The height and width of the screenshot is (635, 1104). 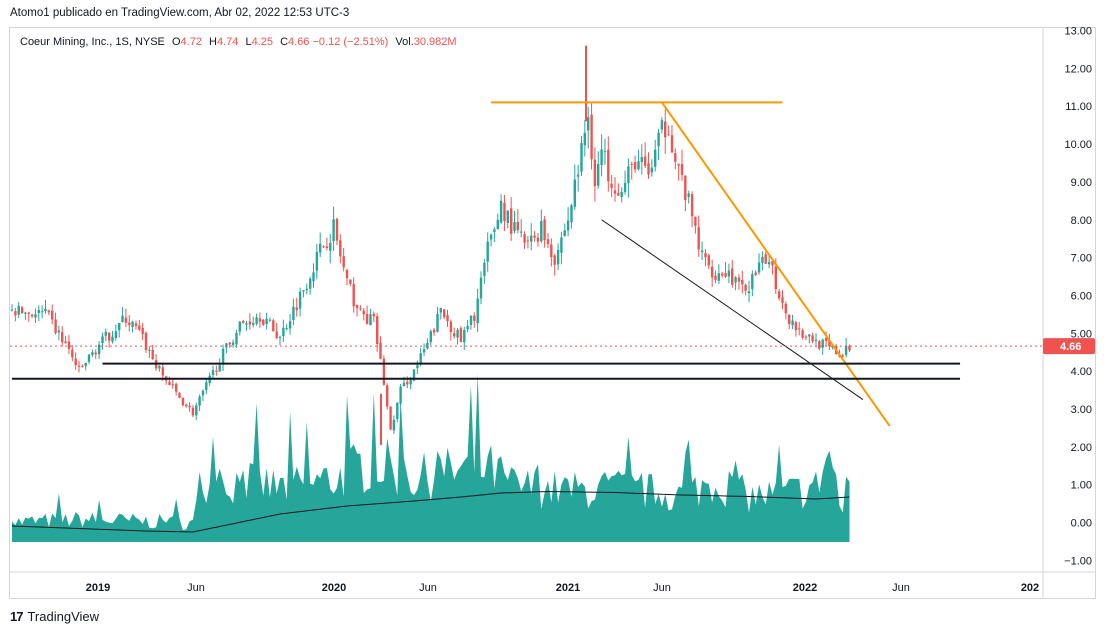 I want to click on close-value: 4.66, so click(x=299, y=42).